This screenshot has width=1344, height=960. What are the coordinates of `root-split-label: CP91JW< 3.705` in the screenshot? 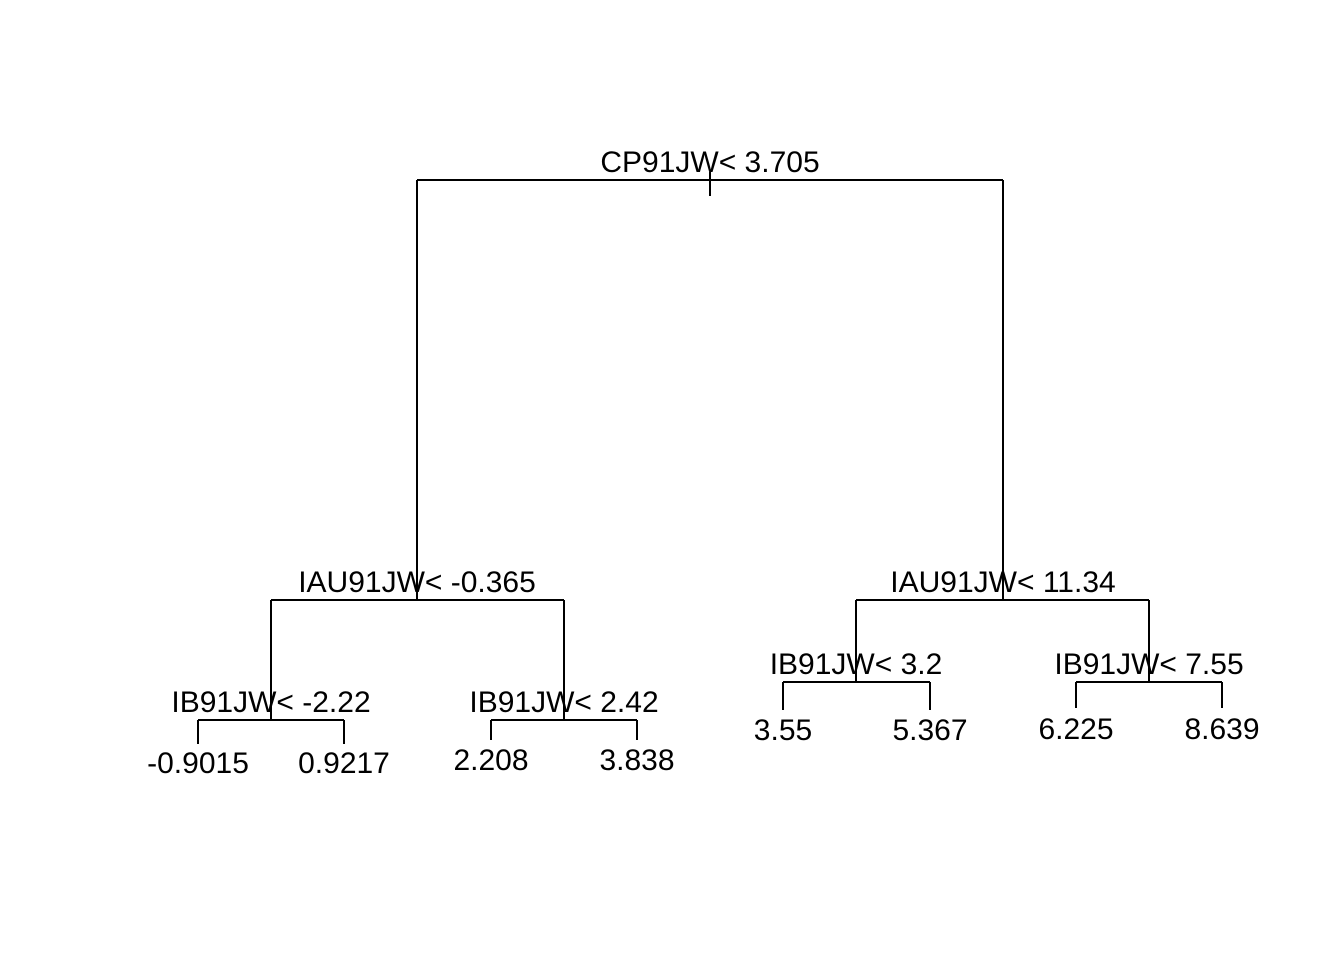 It's located at (709, 162).